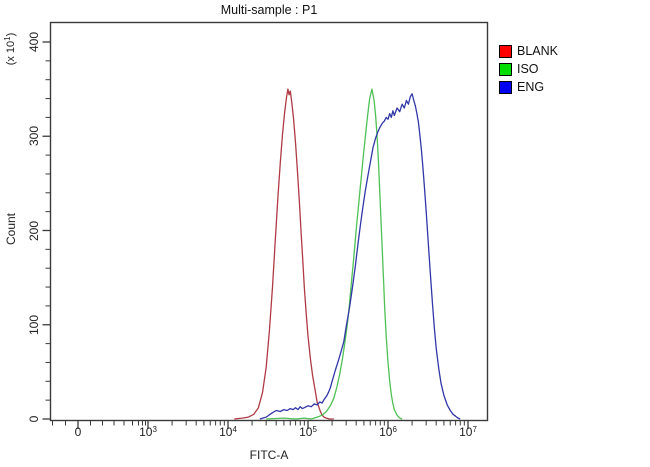  Describe the element at coordinates (34, 136) in the screenshot. I see `y-tick-label: 300` at that location.